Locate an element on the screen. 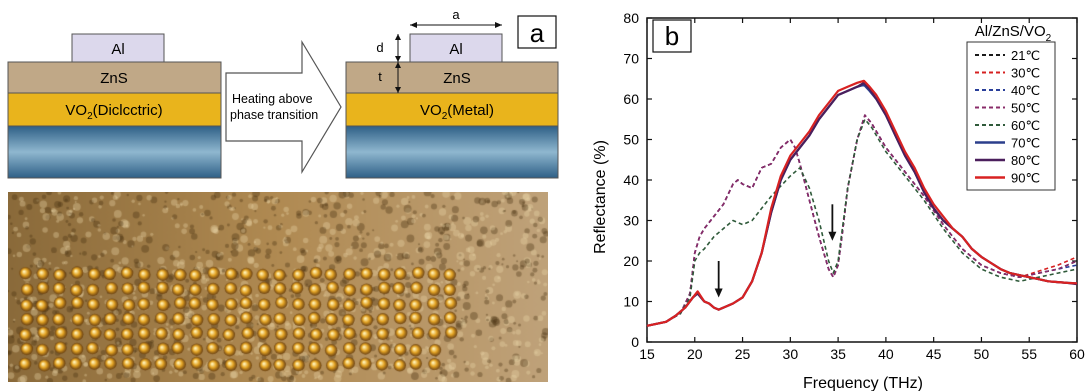 The height and width of the screenshot is (391, 1088). dimension-d is located at coordinates (398, 48).